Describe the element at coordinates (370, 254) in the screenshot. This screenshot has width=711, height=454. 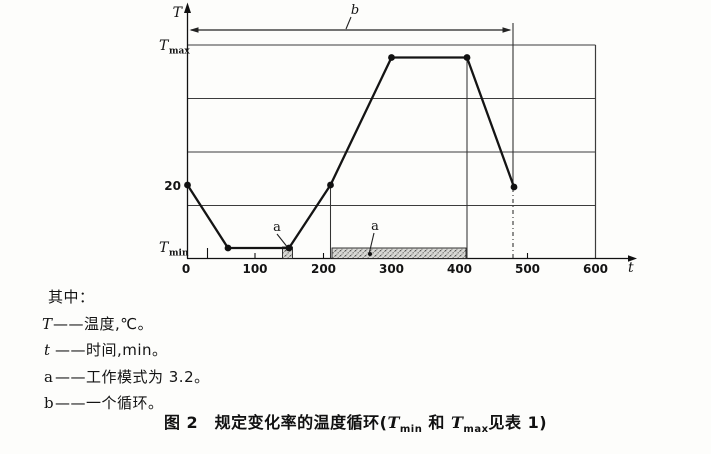
I see `leader-end-dot` at that location.